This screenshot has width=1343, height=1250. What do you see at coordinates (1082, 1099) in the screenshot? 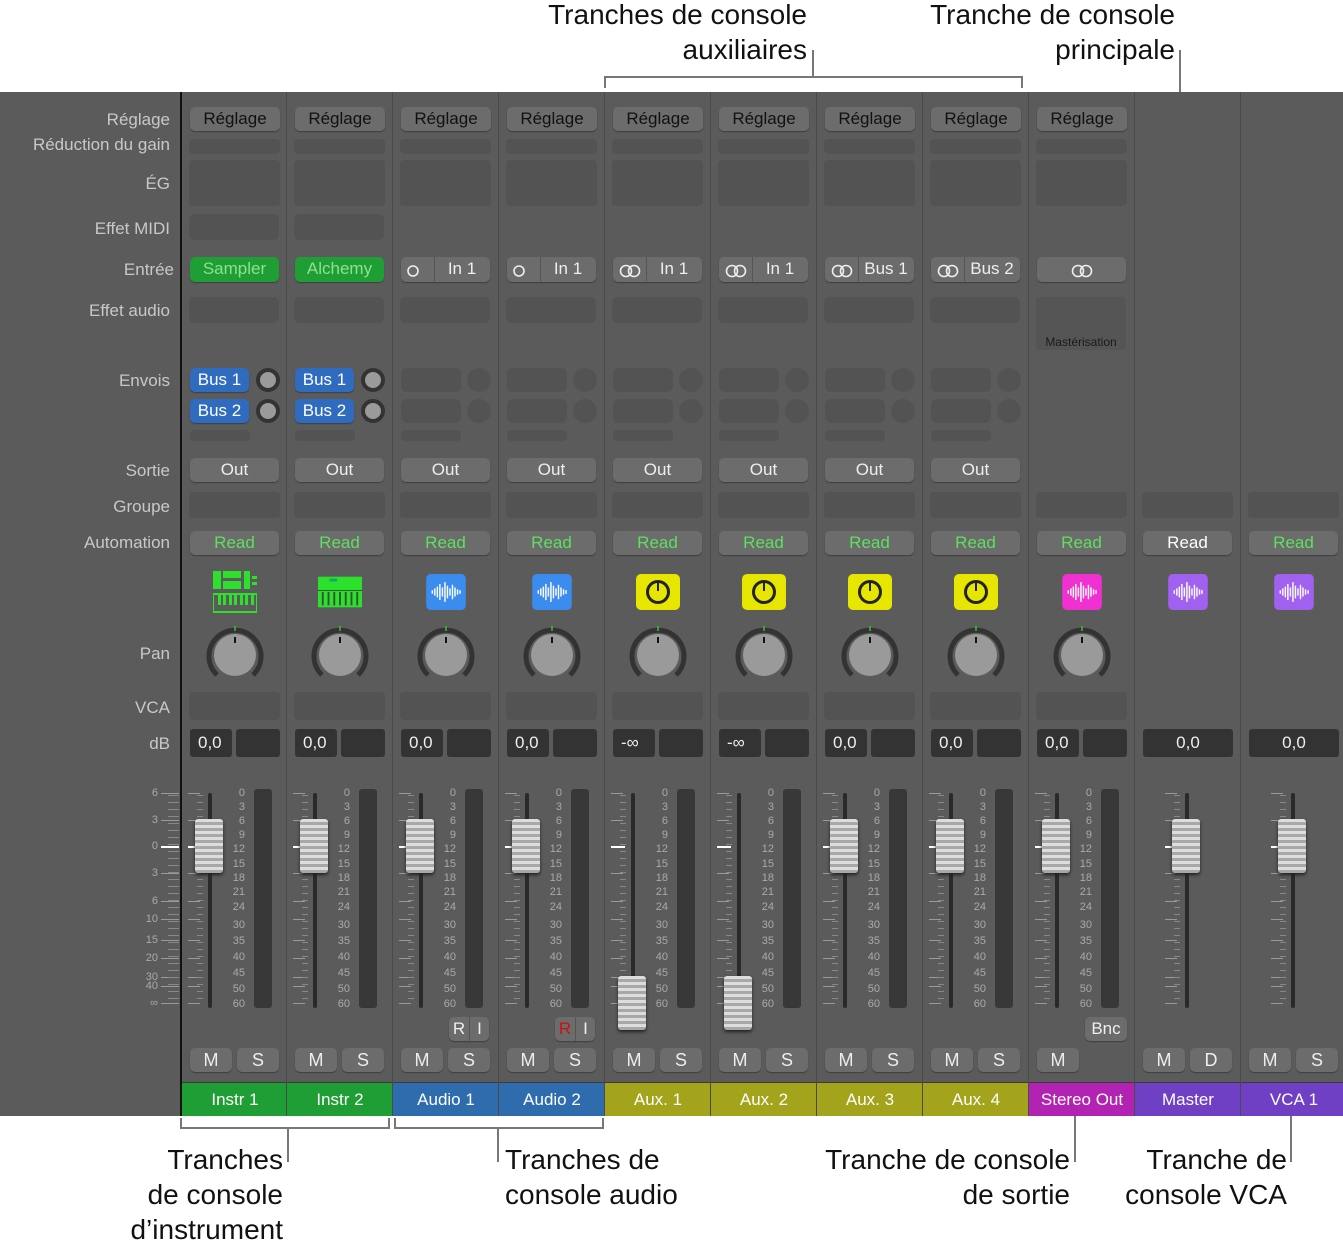
I see `channel-name: Stereo Out` at bounding box center [1082, 1099].